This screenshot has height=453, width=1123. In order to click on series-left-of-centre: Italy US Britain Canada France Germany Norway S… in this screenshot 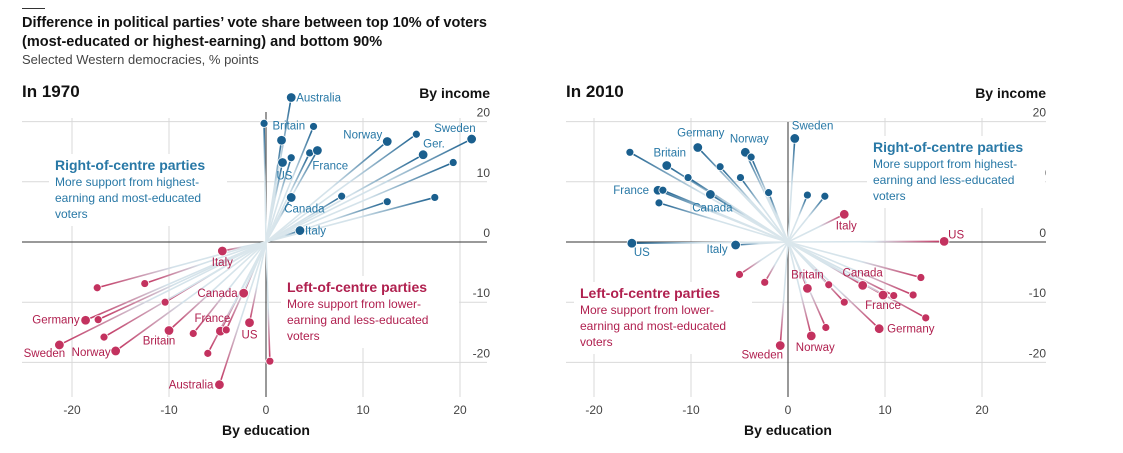, I will do `click(849, 285)`.